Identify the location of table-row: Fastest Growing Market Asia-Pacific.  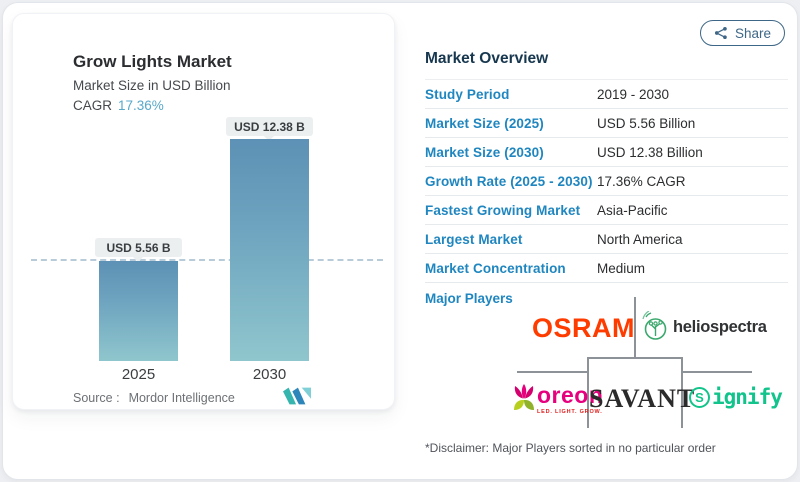
(606, 210).